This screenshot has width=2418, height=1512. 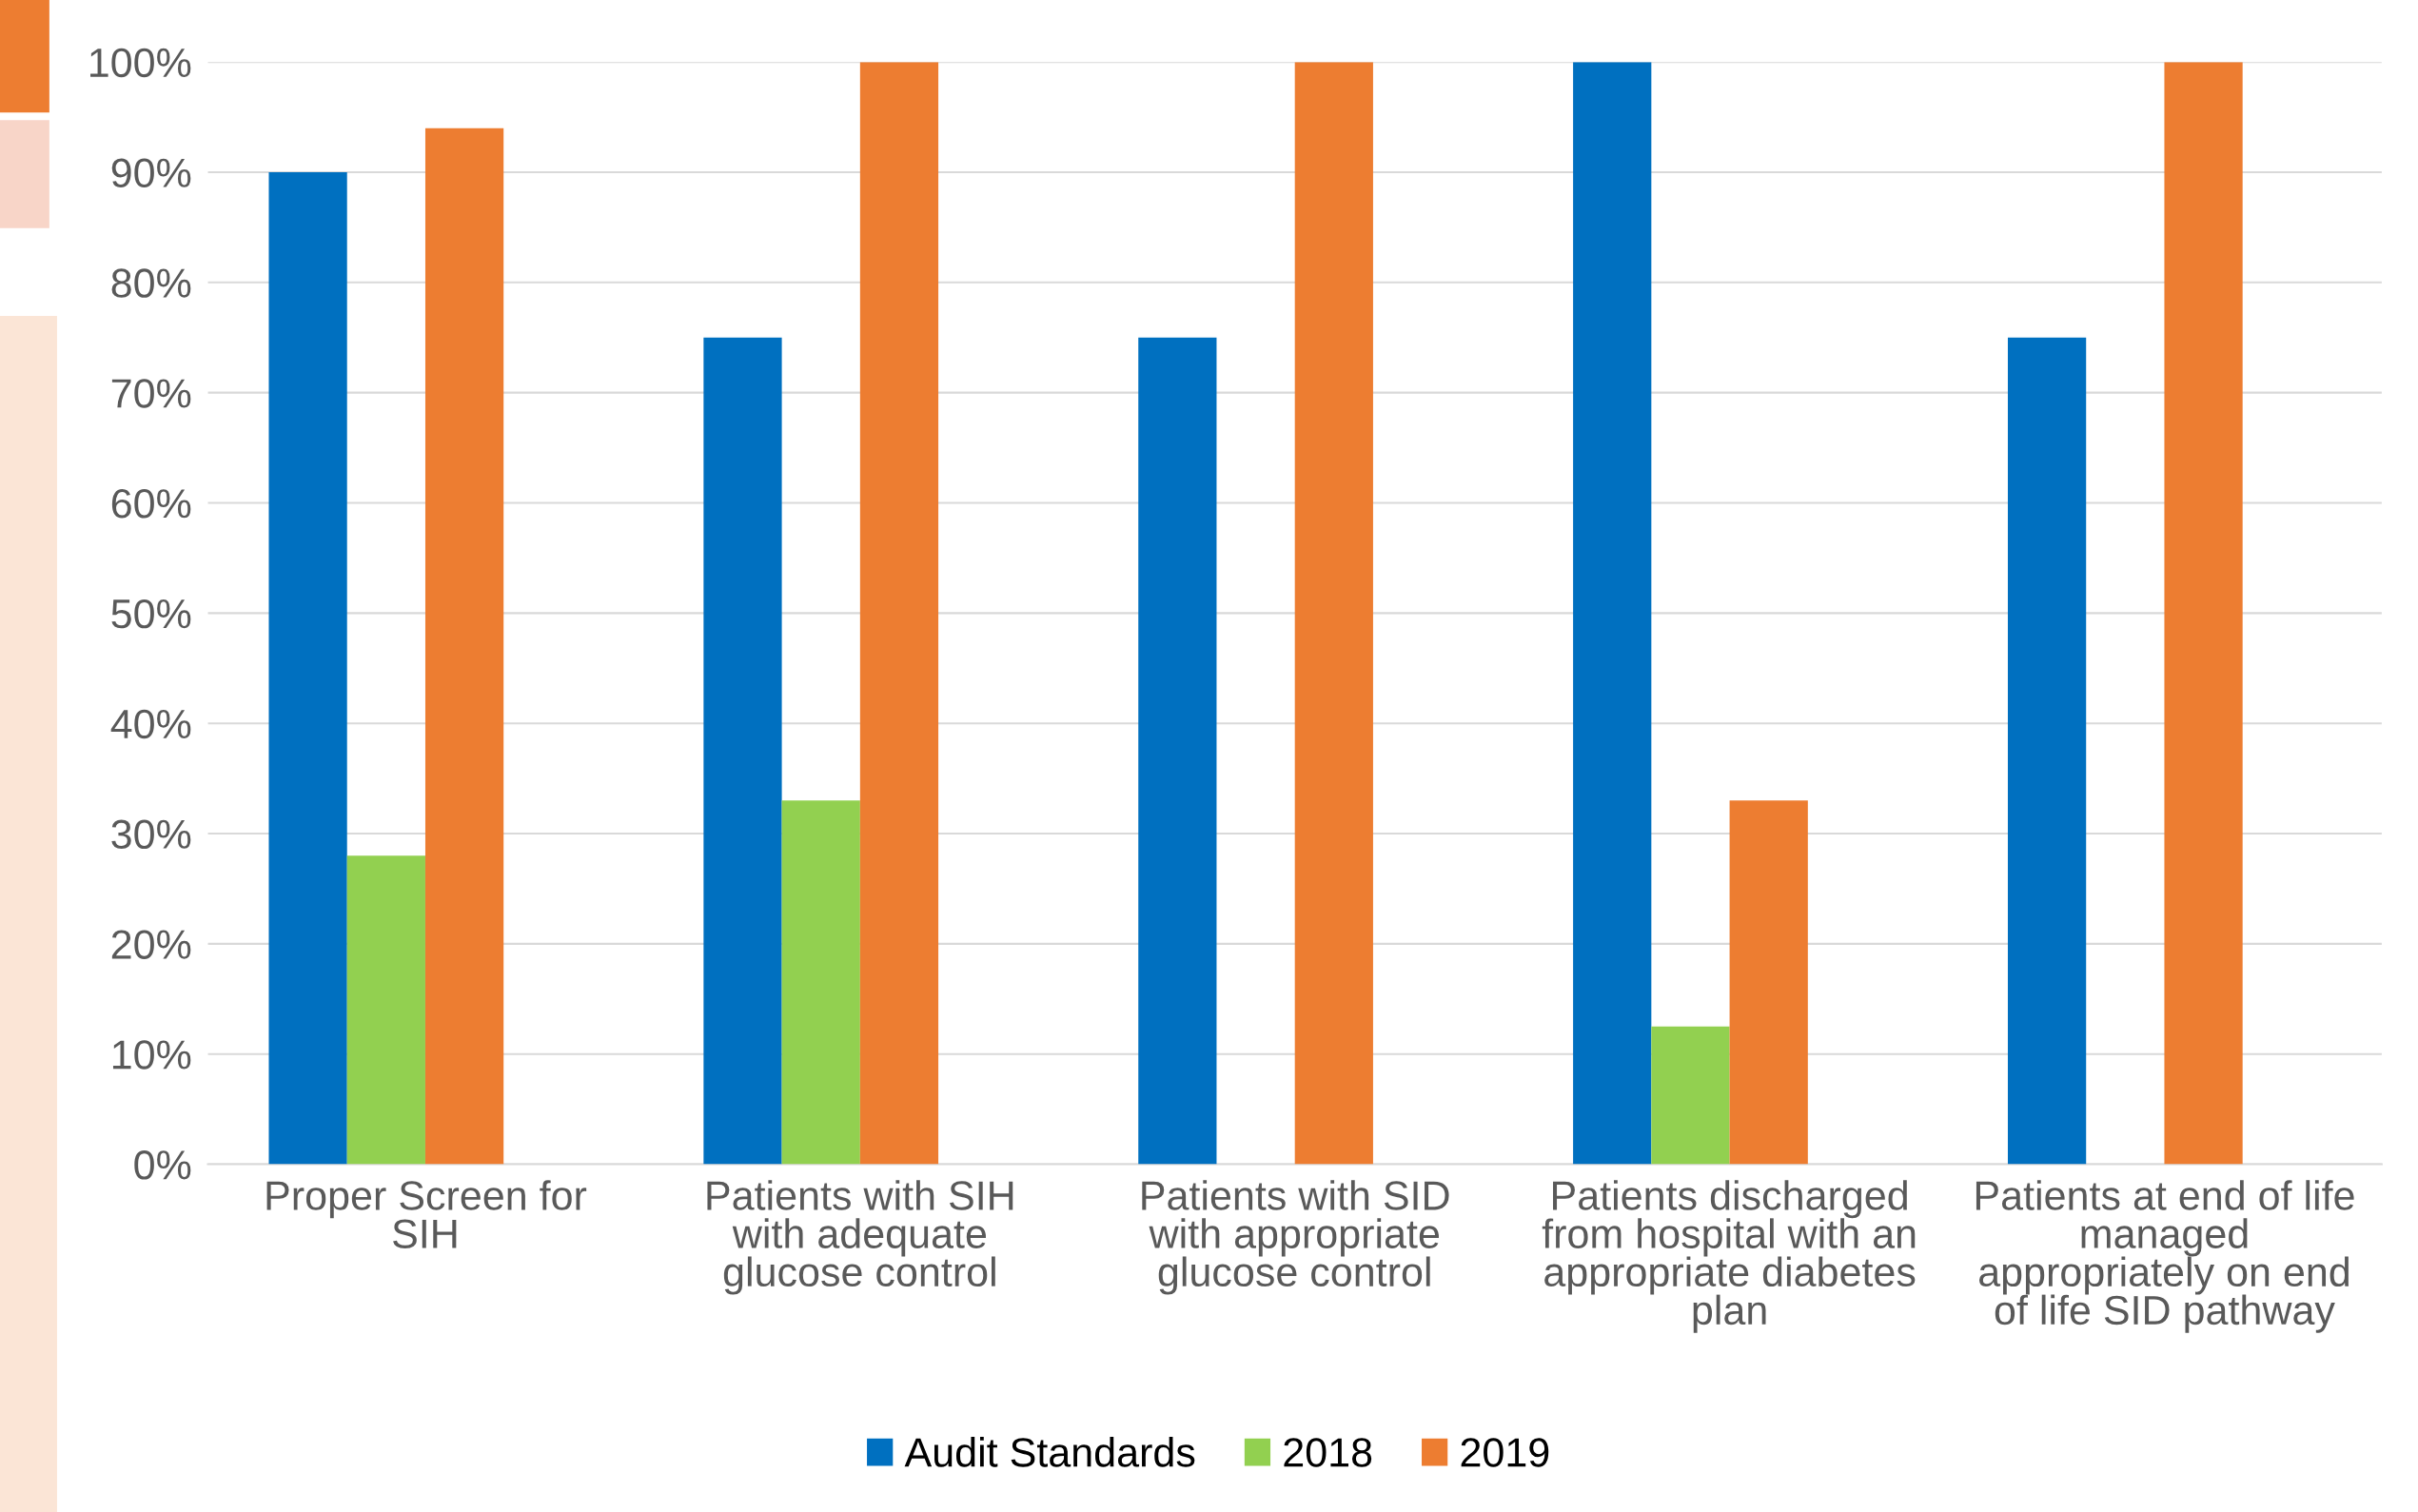 I want to click on y-tick-label: 80%, so click(x=151, y=283).